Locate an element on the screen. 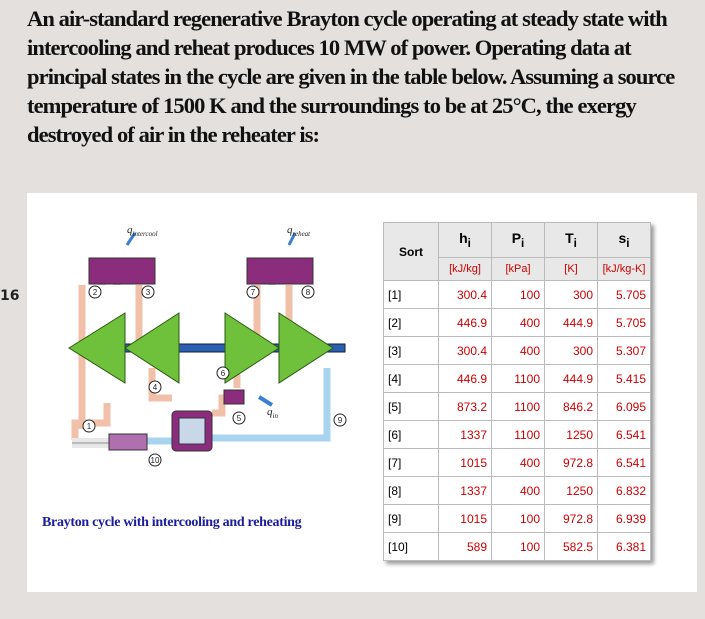 This screenshot has height=619, width=705. column-symbol: h is located at coordinates (463, 238).